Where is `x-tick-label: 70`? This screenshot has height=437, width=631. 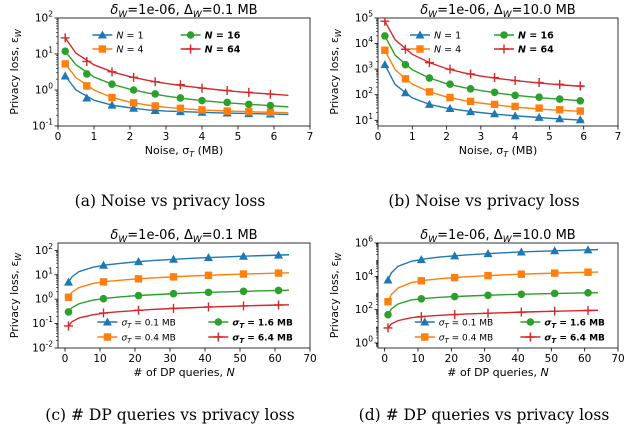 x-tick-label: 70 is located at coordinates (617, 359).